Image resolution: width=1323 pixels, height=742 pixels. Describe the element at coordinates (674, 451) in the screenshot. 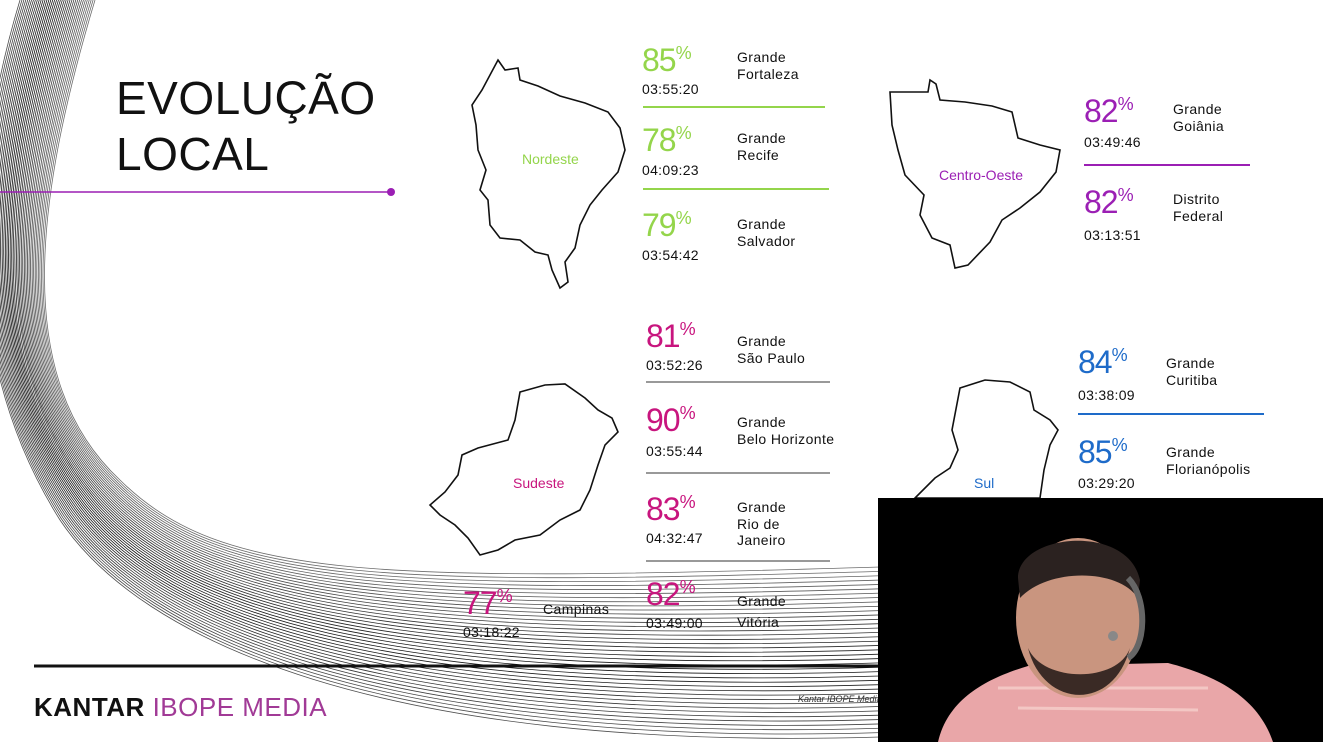

I see `stat-time-belo-horizonte: 03:55:44` at that location.